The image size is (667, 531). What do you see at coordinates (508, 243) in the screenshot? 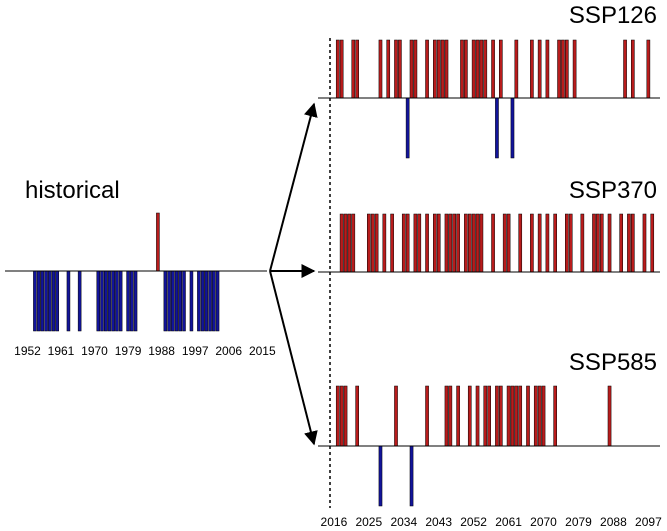
I see `ssp370-positive-bar-2061` at bounding box center [508, 243].